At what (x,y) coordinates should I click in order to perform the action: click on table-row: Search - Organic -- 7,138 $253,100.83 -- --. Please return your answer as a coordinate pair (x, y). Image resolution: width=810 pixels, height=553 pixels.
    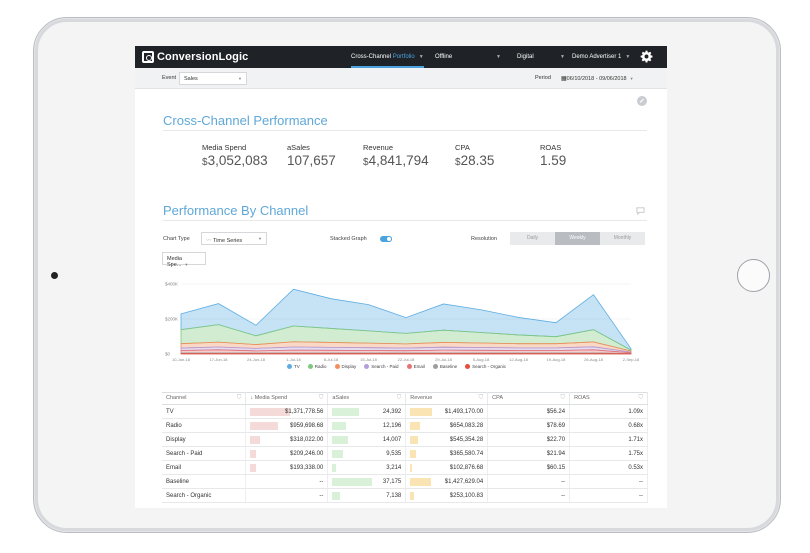
    Looking at the image, I should click on (405, 495).